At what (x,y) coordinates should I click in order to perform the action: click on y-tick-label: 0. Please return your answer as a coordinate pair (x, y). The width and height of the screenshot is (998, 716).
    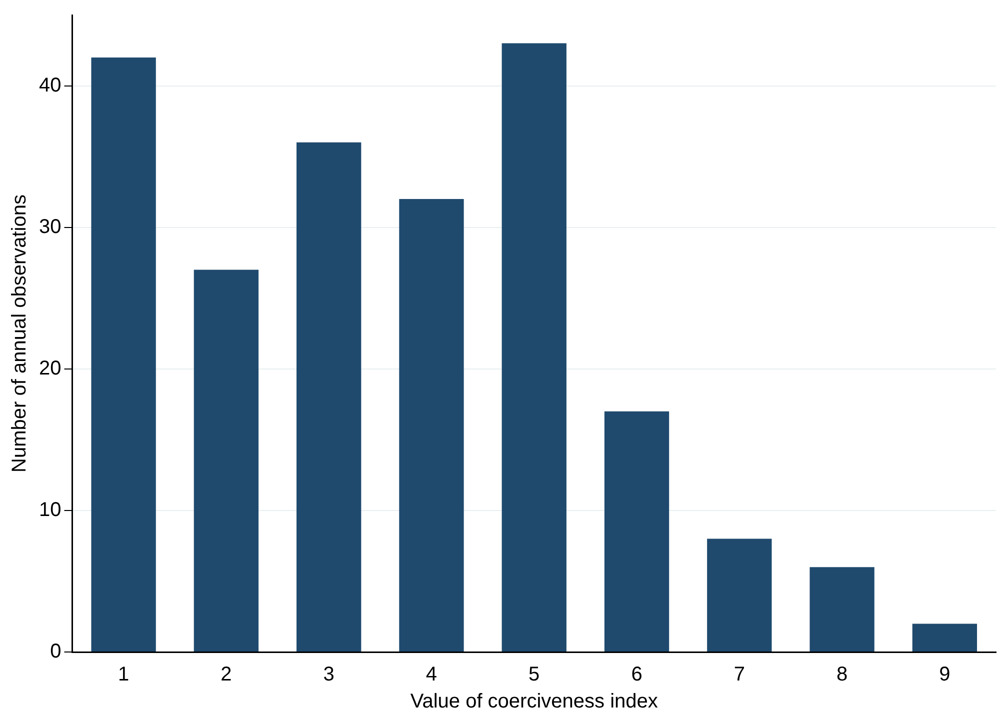
    Looking at the image, I should click on (56, 651).